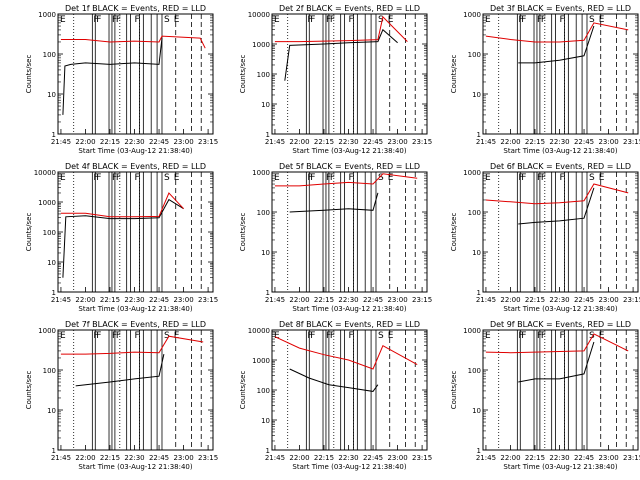 The width and height of the screenshot is (640, 480). I want to click on panel-title: Det 1f BLACK = Events, RED = LLD, so click(135, 8).